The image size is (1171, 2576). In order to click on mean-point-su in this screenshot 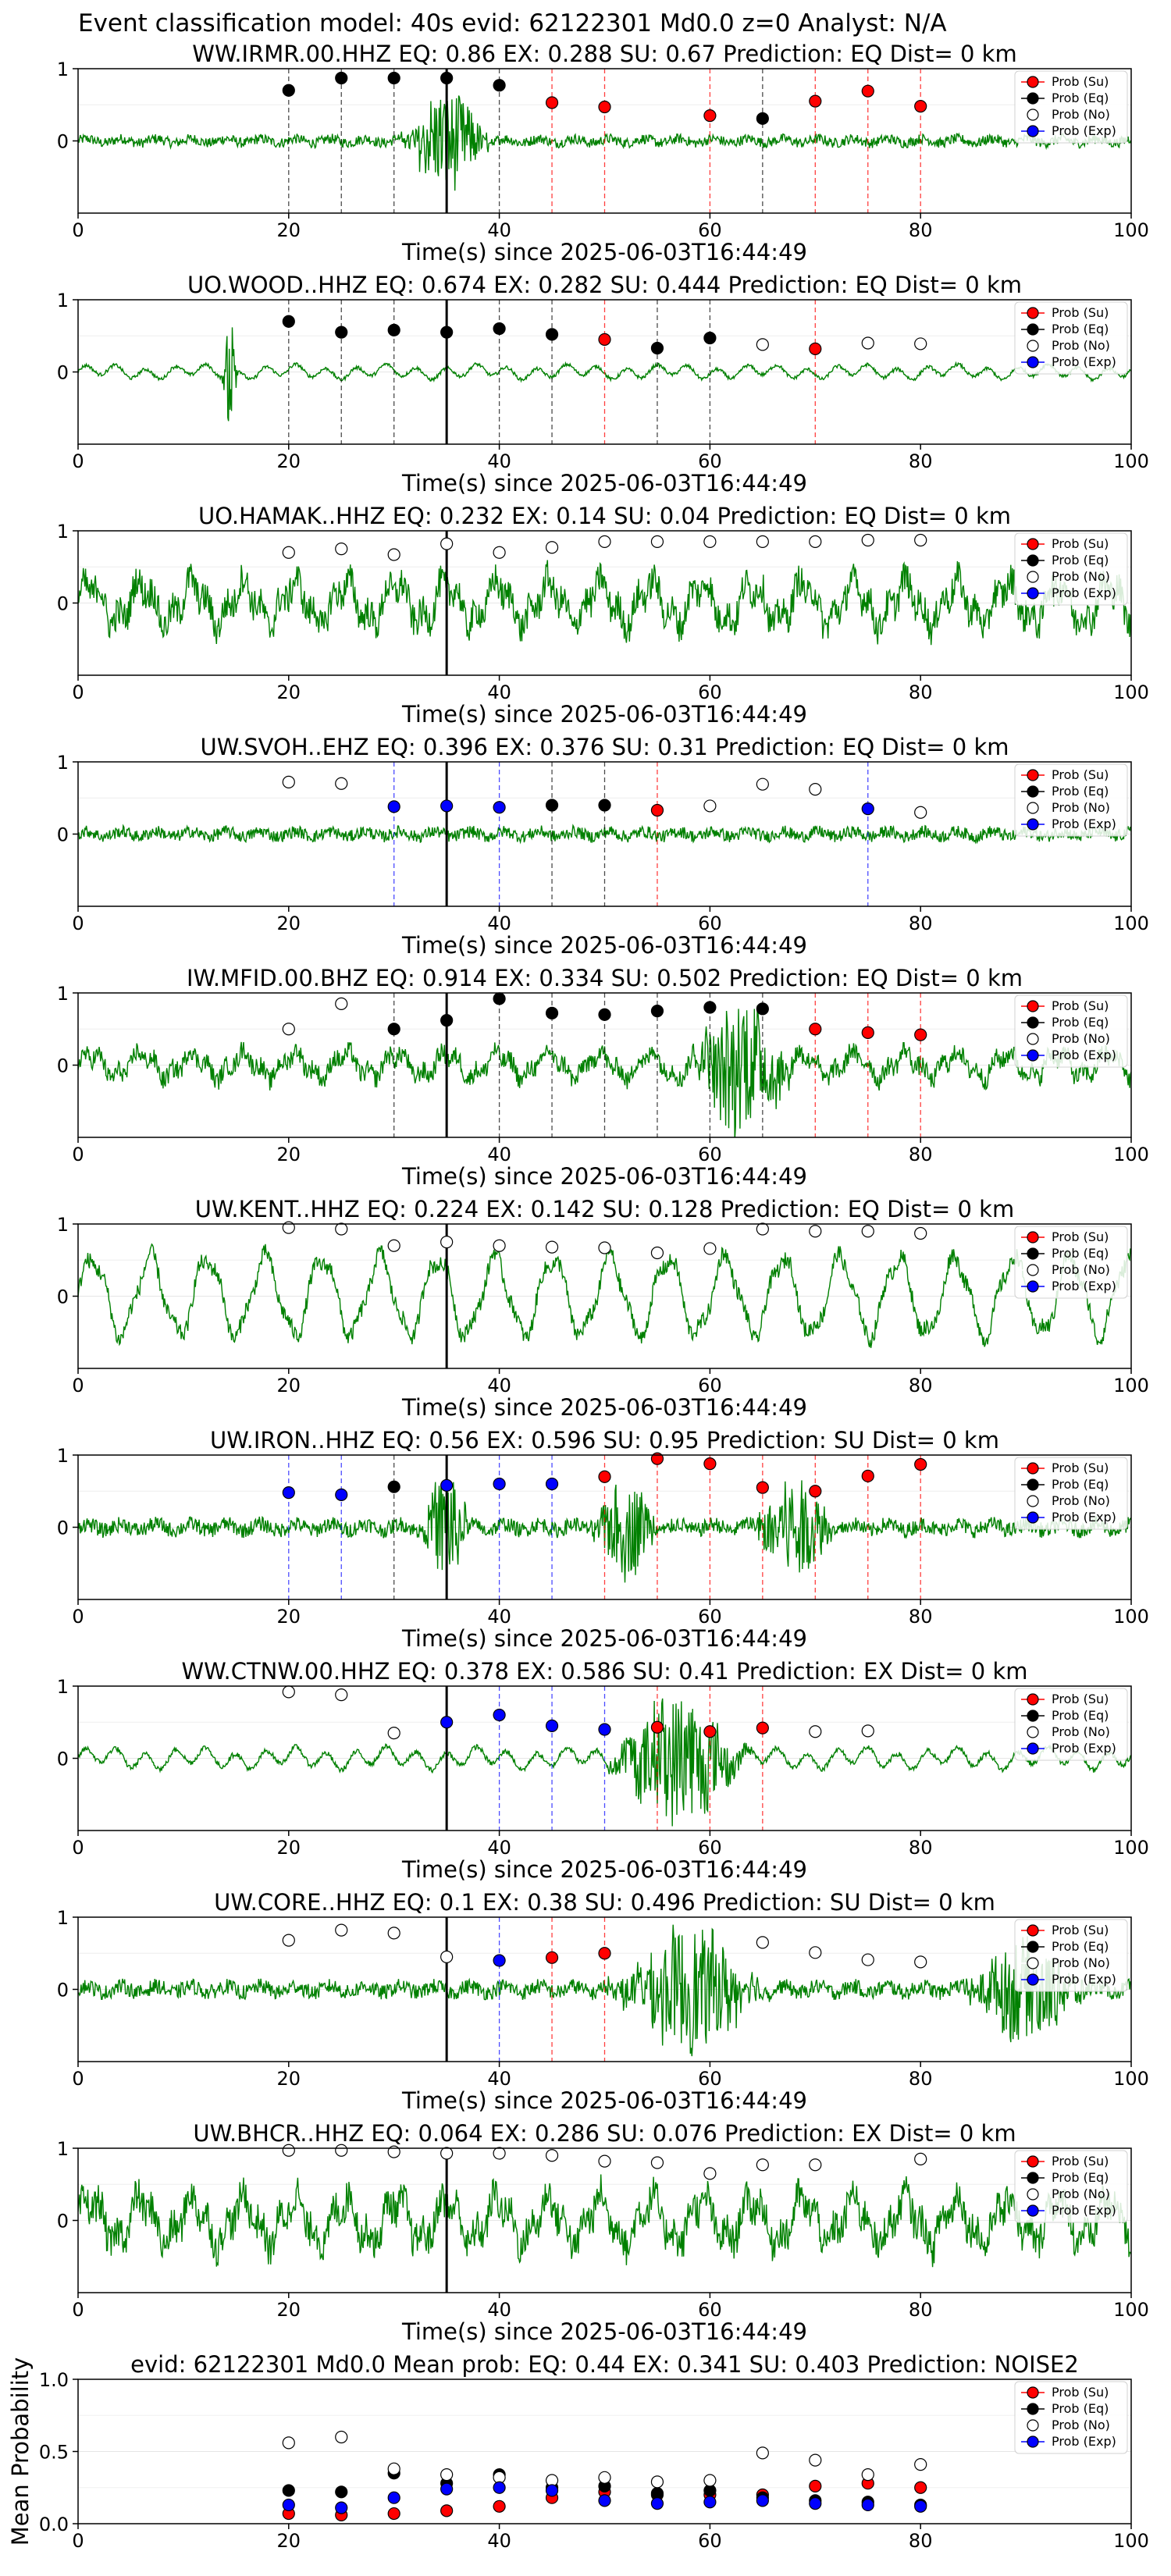, I will do `click(499, 2506)`.